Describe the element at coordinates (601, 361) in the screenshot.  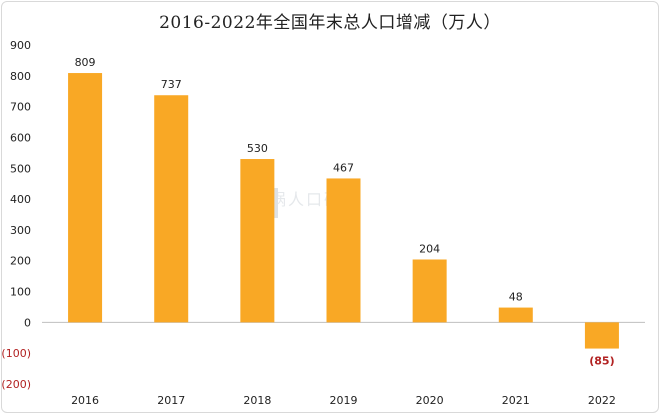
I see `data-label: (85)` at that location.